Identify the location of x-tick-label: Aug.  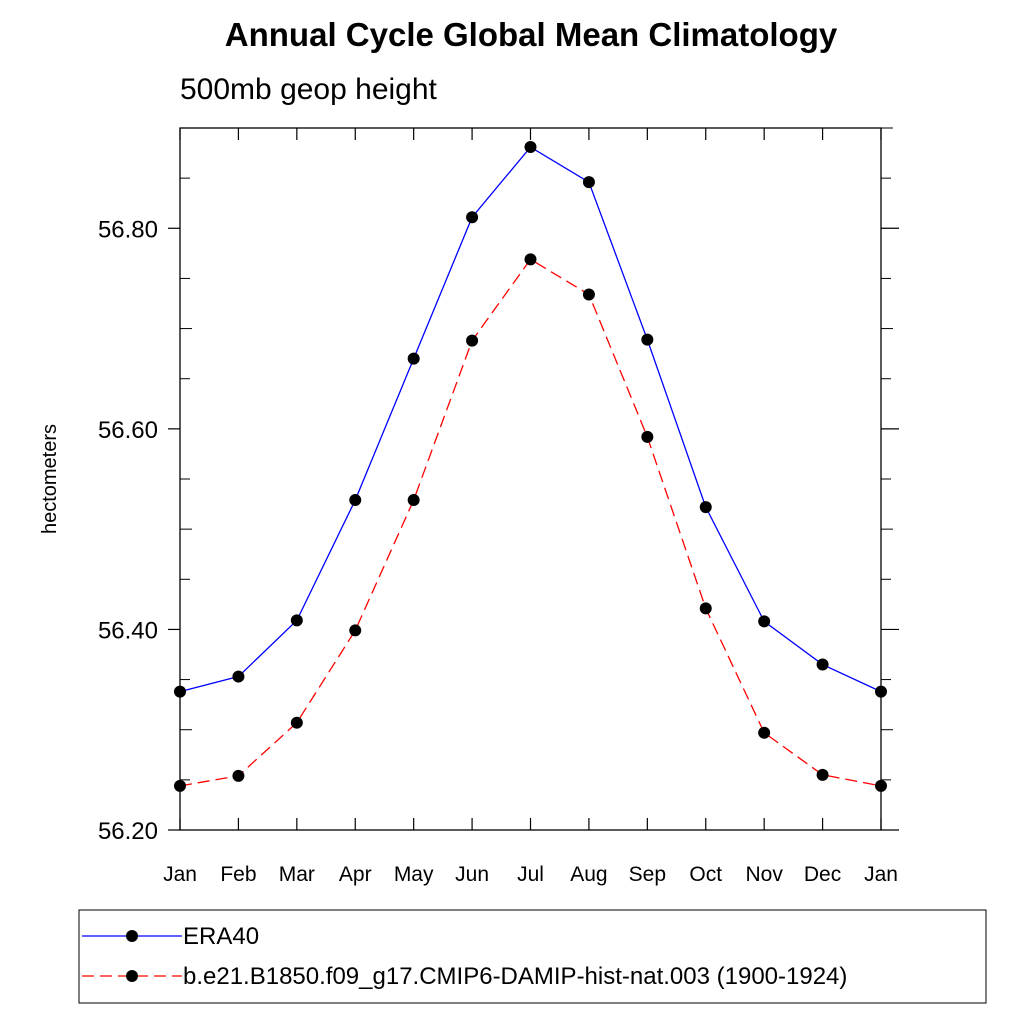
(588, 874).